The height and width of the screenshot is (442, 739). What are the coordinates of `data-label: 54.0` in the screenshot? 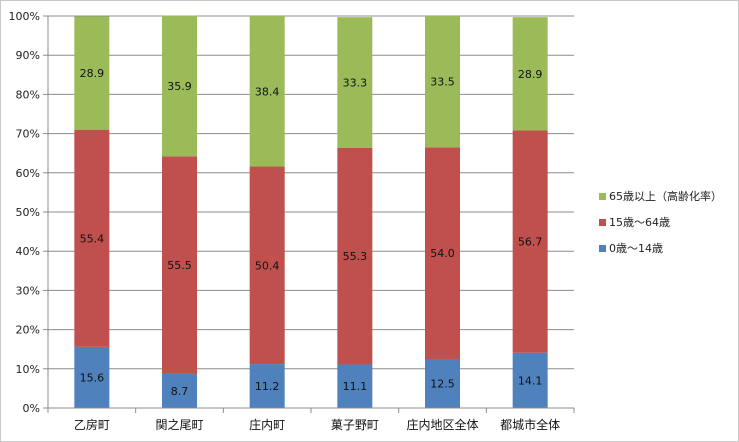 It's located at (442, 253).